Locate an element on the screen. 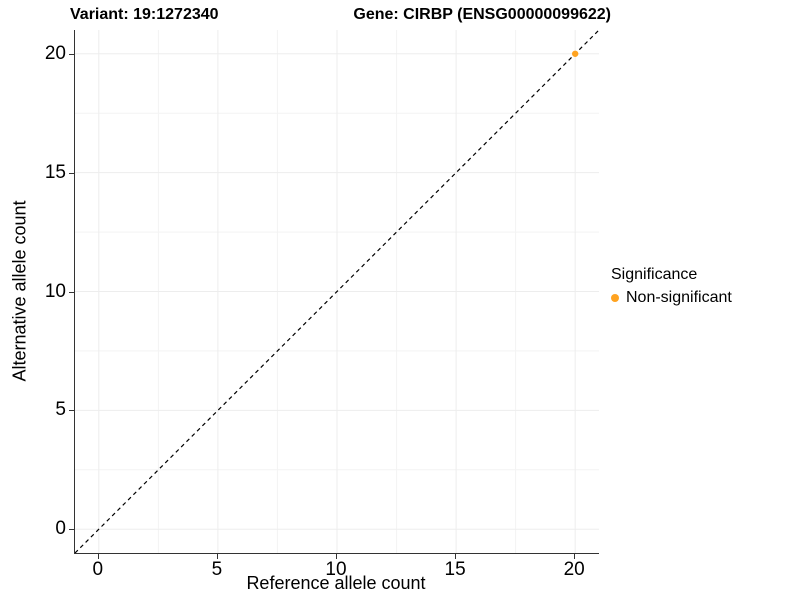  legend-point-icon is located at coordinates (615, 298).